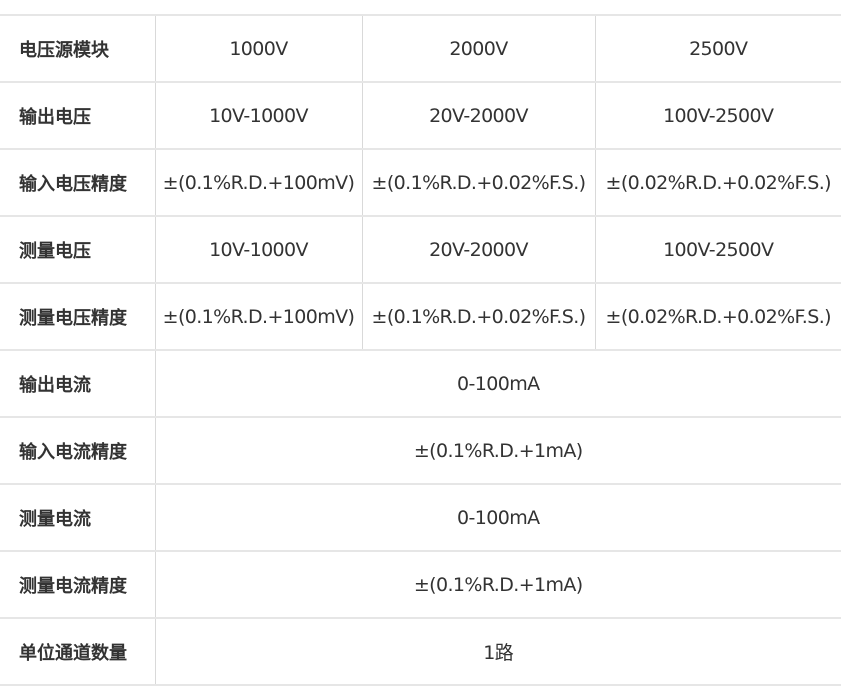 The width and height of the screenshot is (842, 700). What do you see at coordinates (77, 316) in the screenshot?
I see `row-label: 测量电压精度` at bounding box center [77, 316].